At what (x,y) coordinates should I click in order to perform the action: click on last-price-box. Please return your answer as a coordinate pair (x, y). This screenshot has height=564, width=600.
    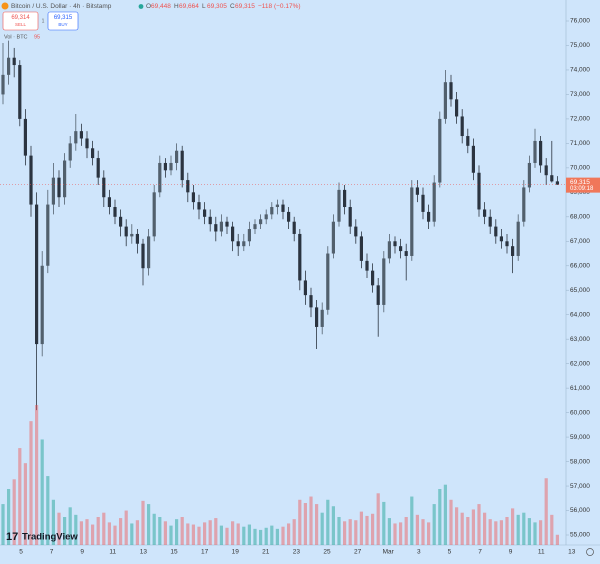
    Looking at the image, I should click on (583, 185).